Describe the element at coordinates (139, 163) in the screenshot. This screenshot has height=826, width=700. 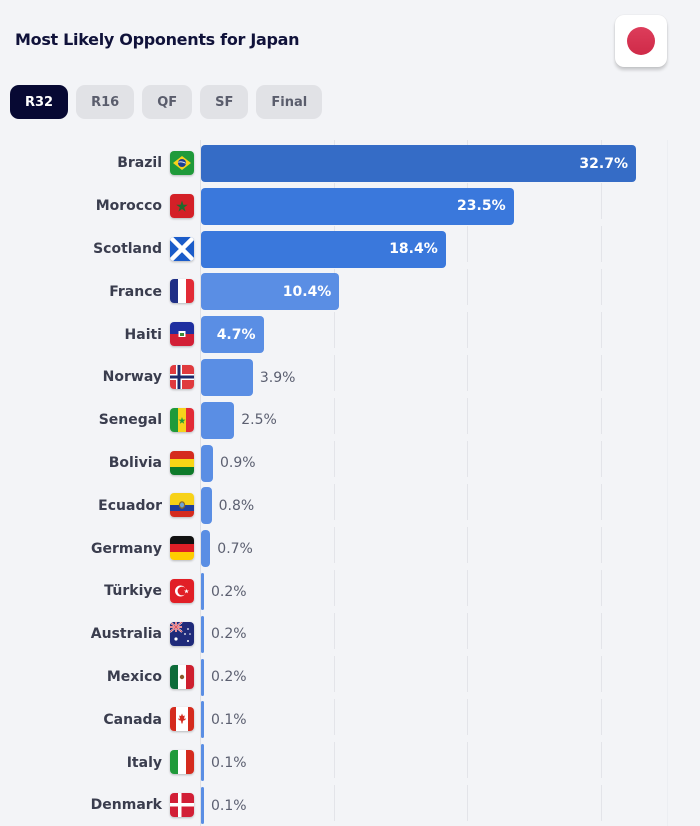
I see `category-label: Brazil` at that location.